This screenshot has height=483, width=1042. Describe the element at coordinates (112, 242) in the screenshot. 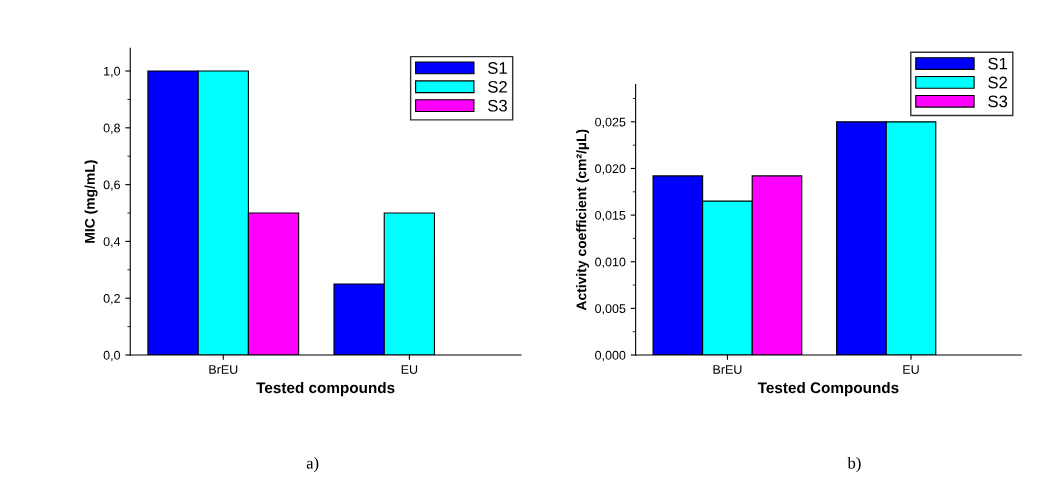

I see `y-tick-label: 0,4` at that location.